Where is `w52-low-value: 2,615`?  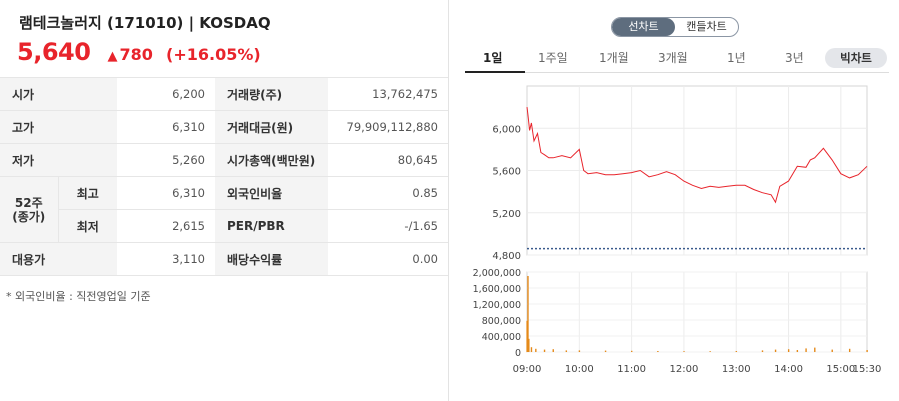 w52-low-value: 2,615 is located at coordinates (166, 226).